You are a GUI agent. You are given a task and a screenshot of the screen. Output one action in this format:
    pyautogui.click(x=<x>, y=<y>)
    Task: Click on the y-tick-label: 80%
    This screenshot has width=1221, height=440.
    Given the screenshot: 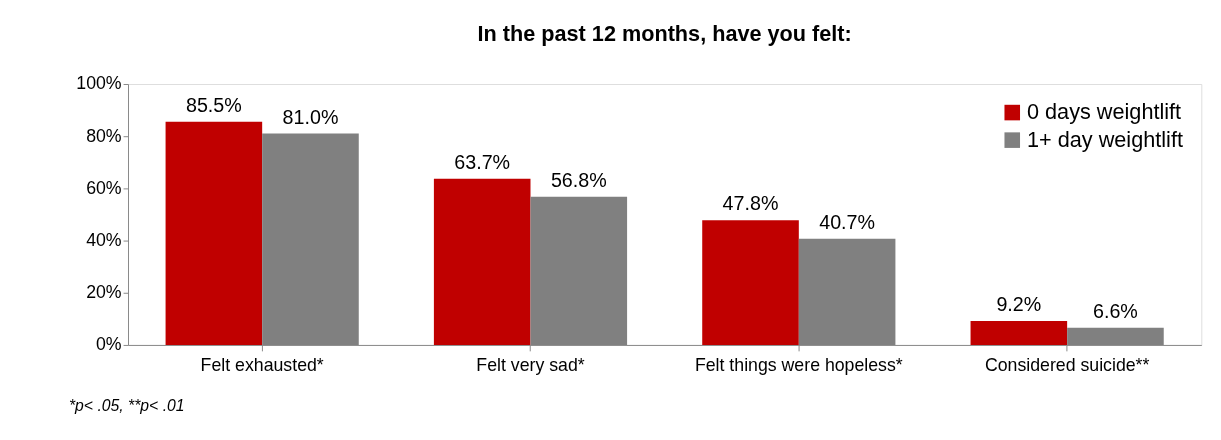 What is the action you would take?
    pyautogui.click(x=104, y=135)
    